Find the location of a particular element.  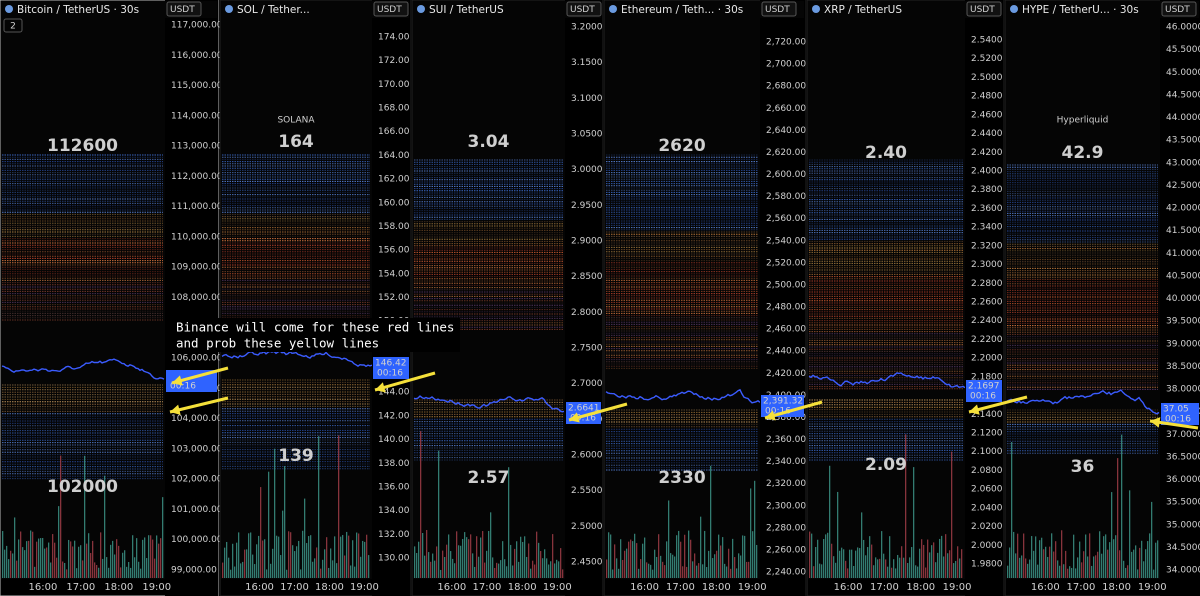

price-tick-label: 142.00 is located at coordinates (394, 416).